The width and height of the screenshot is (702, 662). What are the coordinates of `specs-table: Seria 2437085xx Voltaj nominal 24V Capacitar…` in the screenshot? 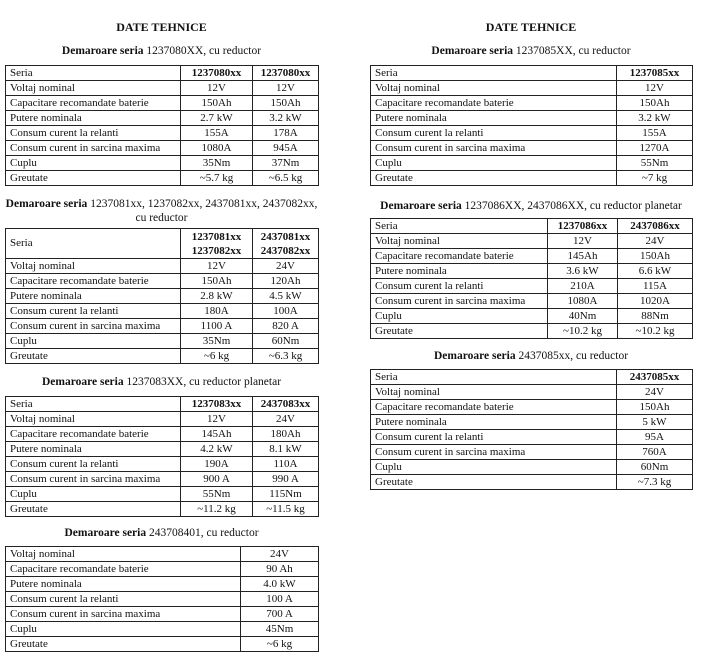 It's located at (531, 429).